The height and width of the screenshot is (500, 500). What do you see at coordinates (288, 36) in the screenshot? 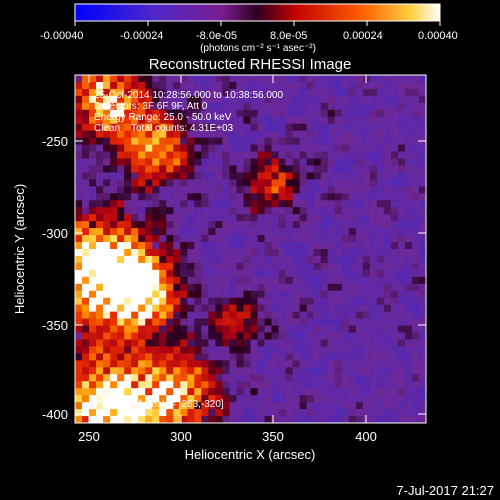
I see `colorbar-tick-label: 8.0e-05` at bounding box center [288, 36].